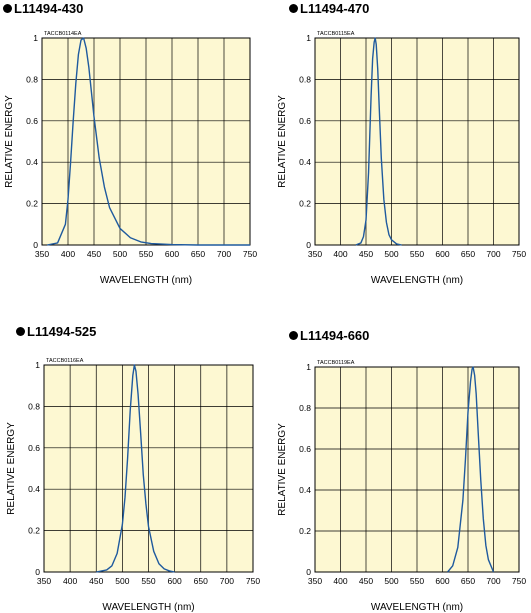  What do you see at coordinates (49, 8) in the screenshot?
I see `chart-title-text: L11494-430` at bounding box center [49, 8].